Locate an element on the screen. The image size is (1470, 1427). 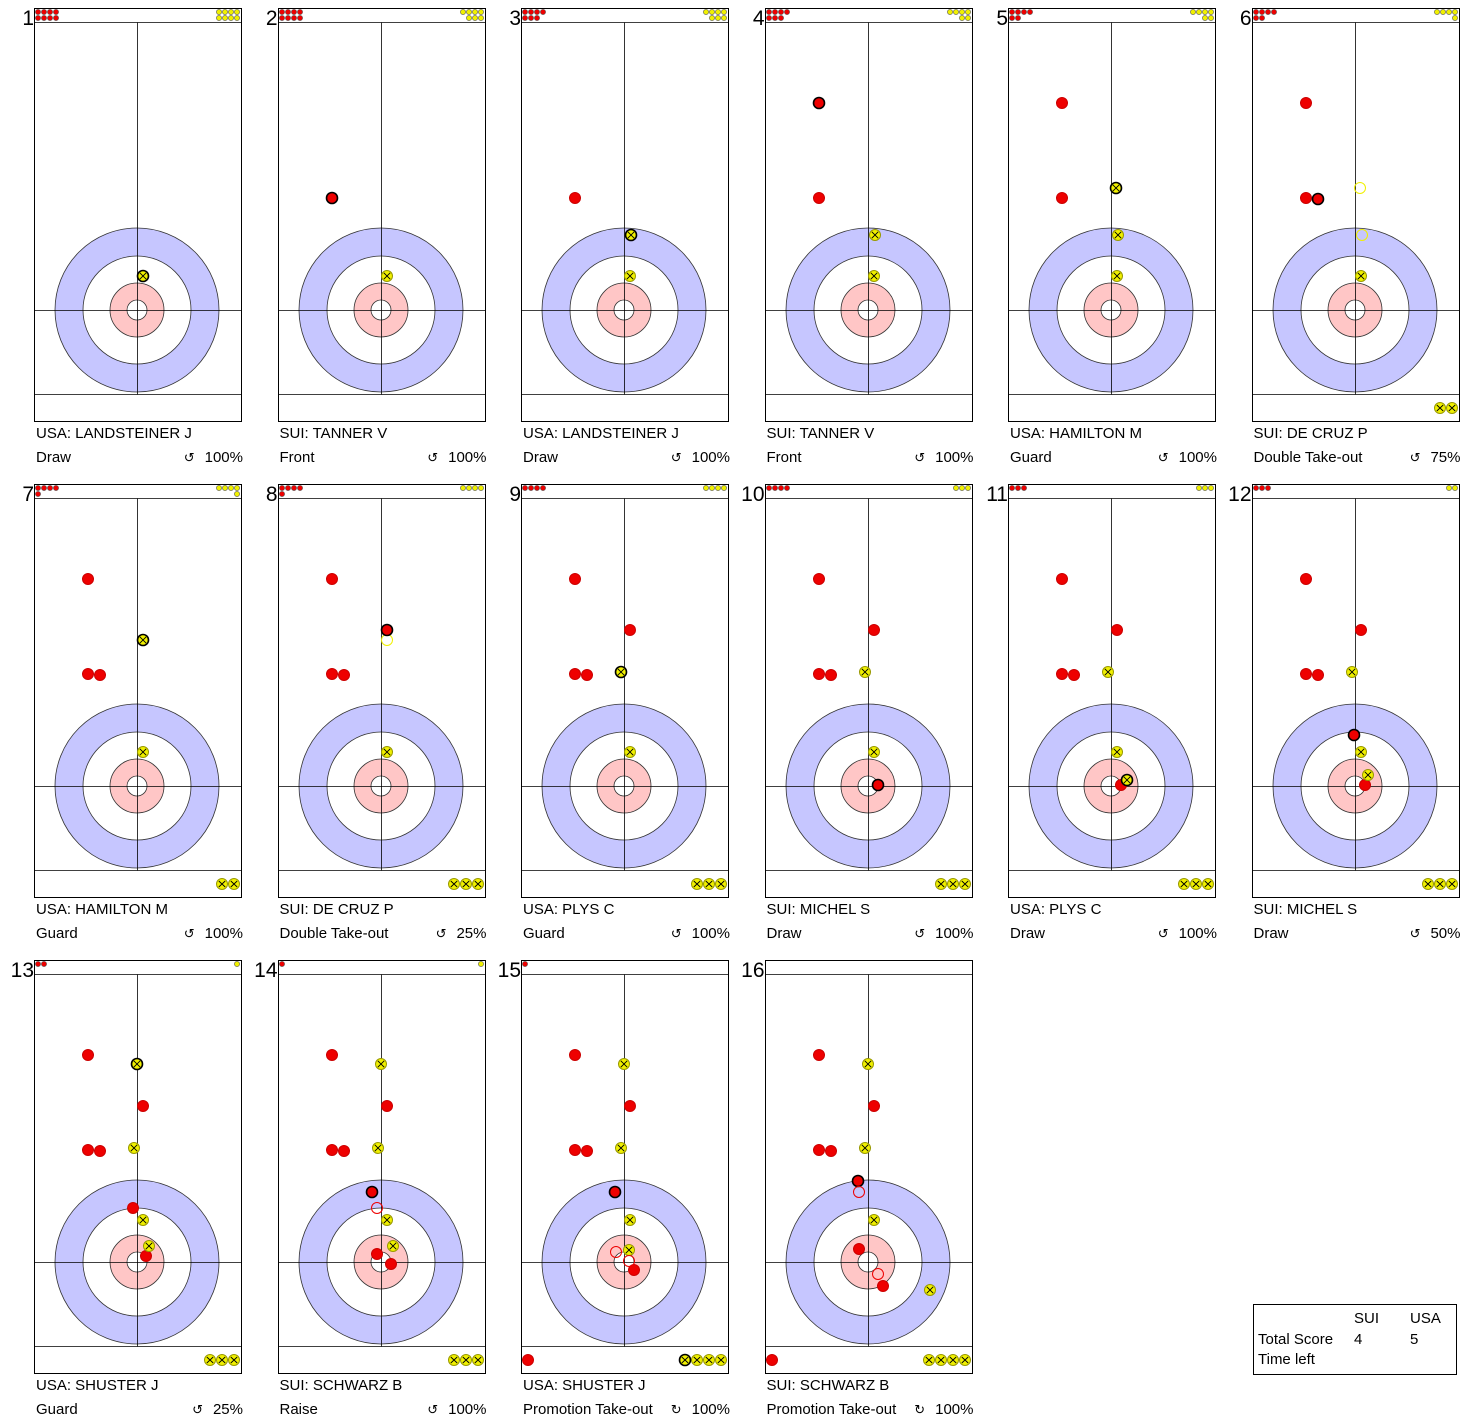
curling-sheet is located at coordinates (1355, 691).